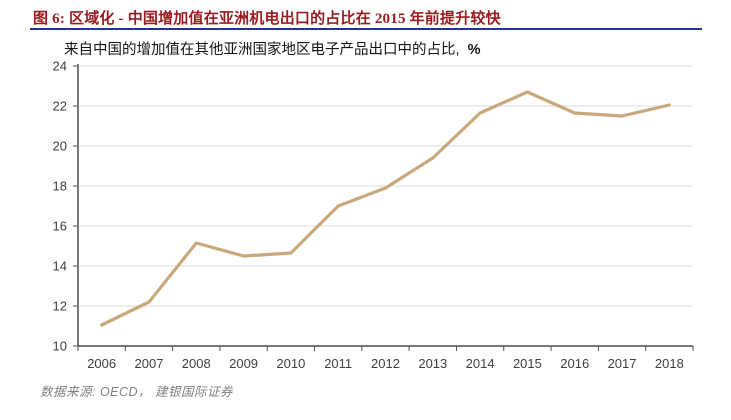  I want to click on data-source: 数据来源: OECD， 建银国际证券, so click(137, 392).